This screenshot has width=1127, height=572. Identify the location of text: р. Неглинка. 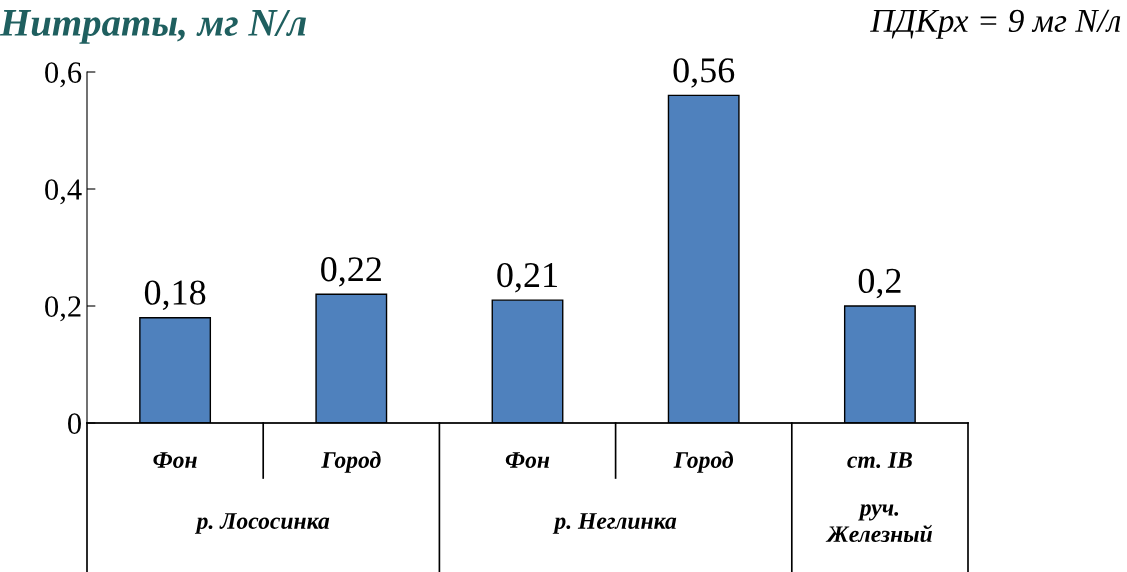
(614, 523).